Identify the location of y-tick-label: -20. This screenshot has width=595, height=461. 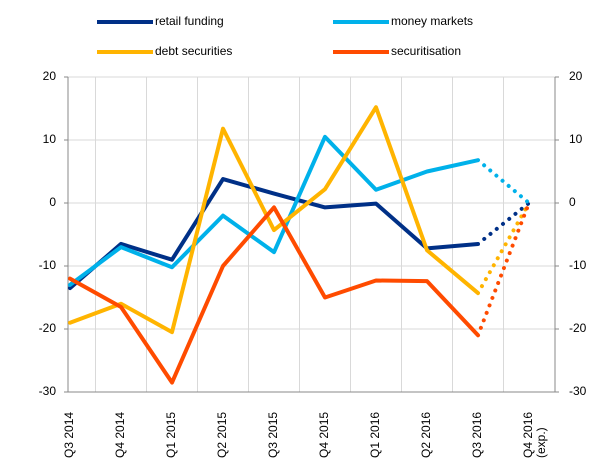
(48, 328).